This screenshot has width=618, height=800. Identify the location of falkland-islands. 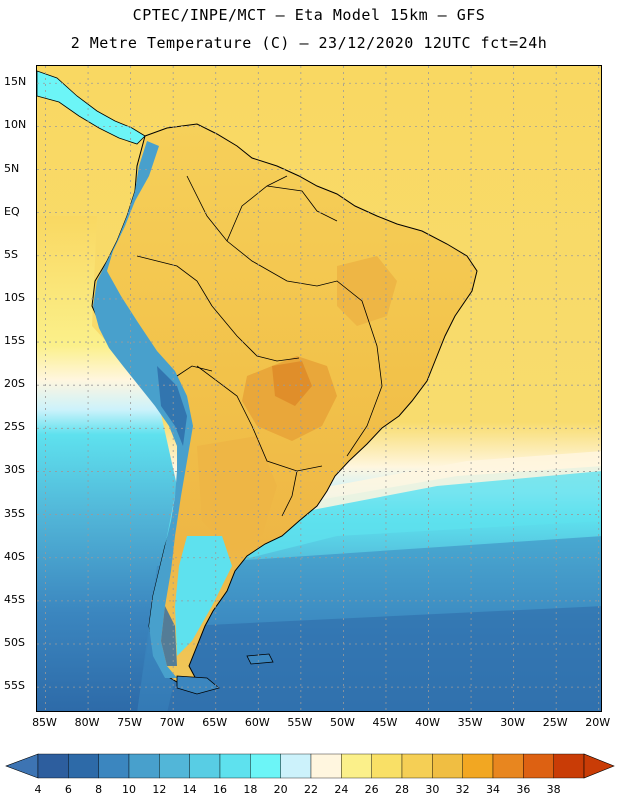
(260, 659).